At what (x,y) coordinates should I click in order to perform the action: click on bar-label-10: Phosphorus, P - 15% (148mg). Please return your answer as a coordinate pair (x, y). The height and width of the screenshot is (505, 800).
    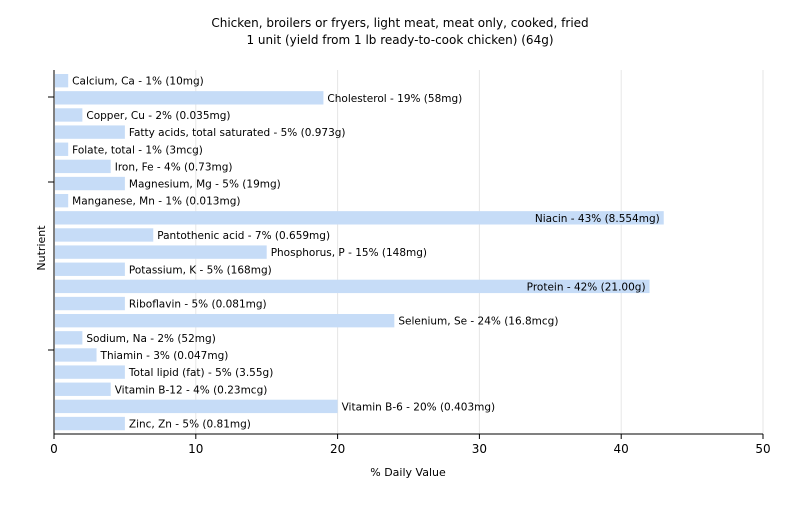
    Looking at the image, I should click on (349, 253).